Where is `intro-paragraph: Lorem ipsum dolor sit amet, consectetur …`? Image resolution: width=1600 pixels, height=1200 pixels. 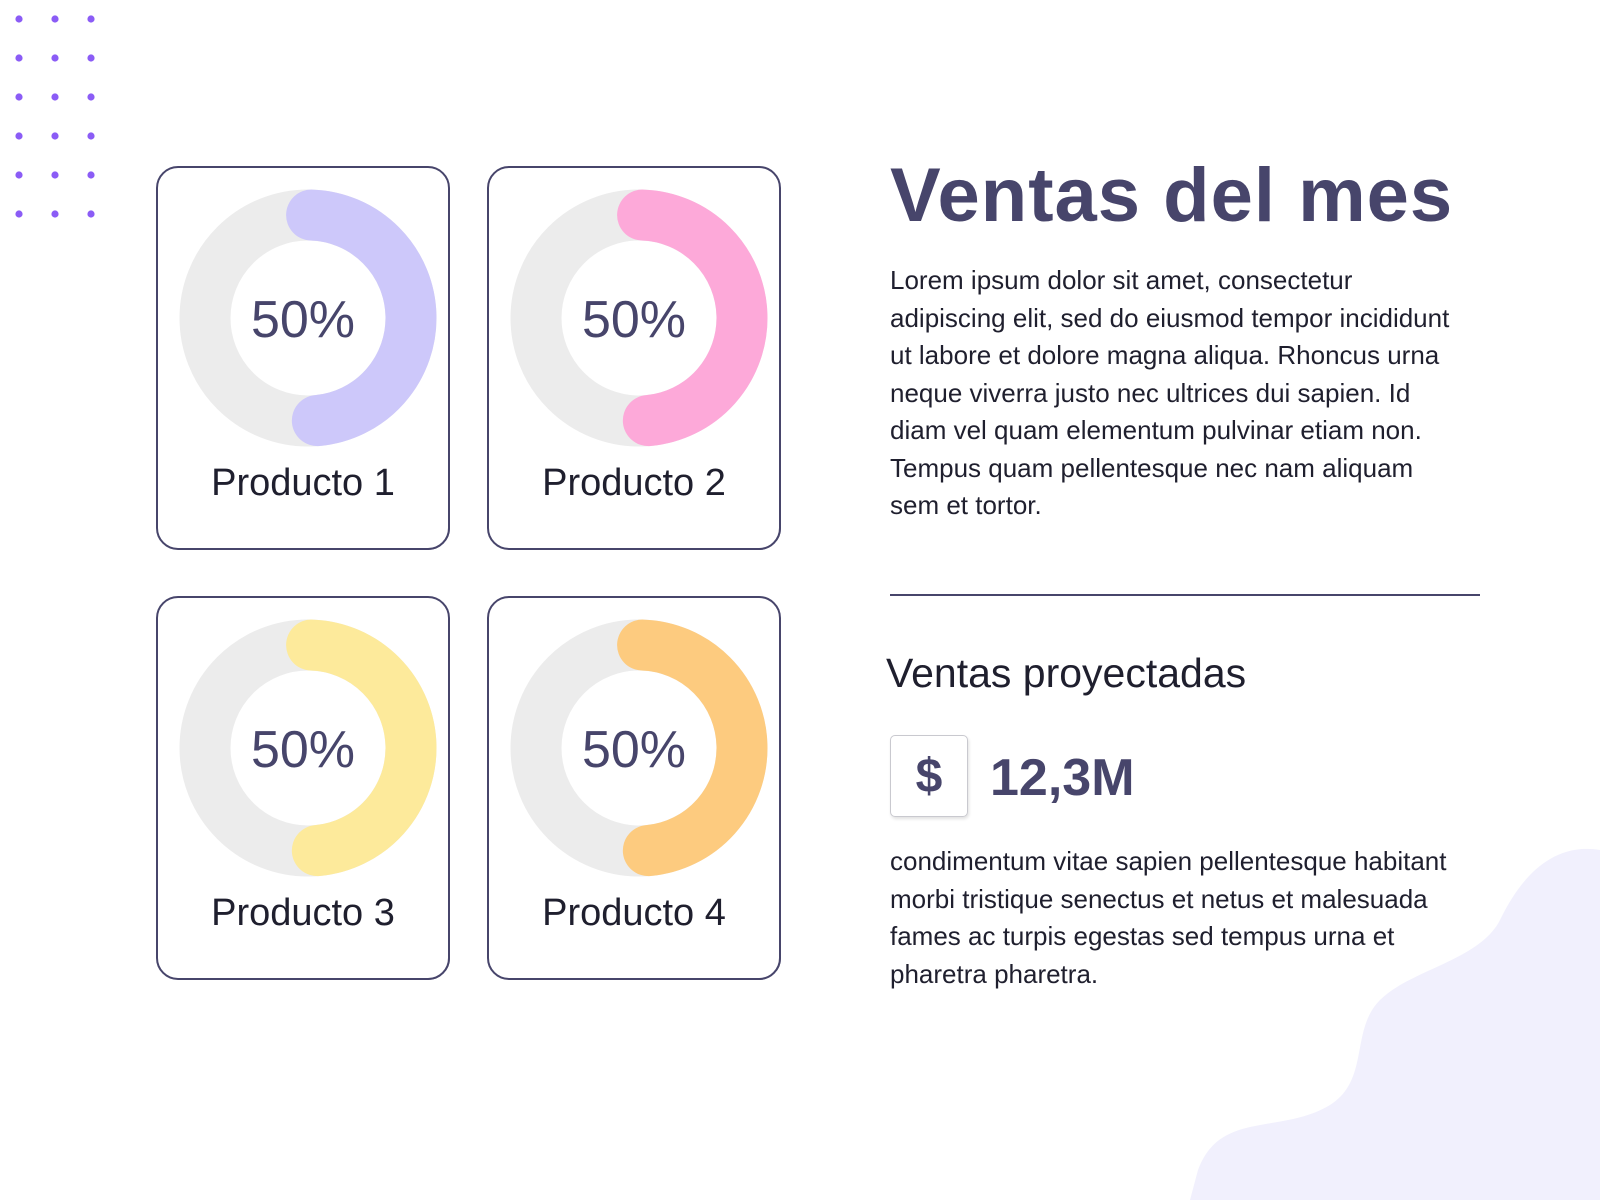 intro-paragraph: Lorem ipsum dolor sit amet, consectetur … is located at coordinates (1170, 392).